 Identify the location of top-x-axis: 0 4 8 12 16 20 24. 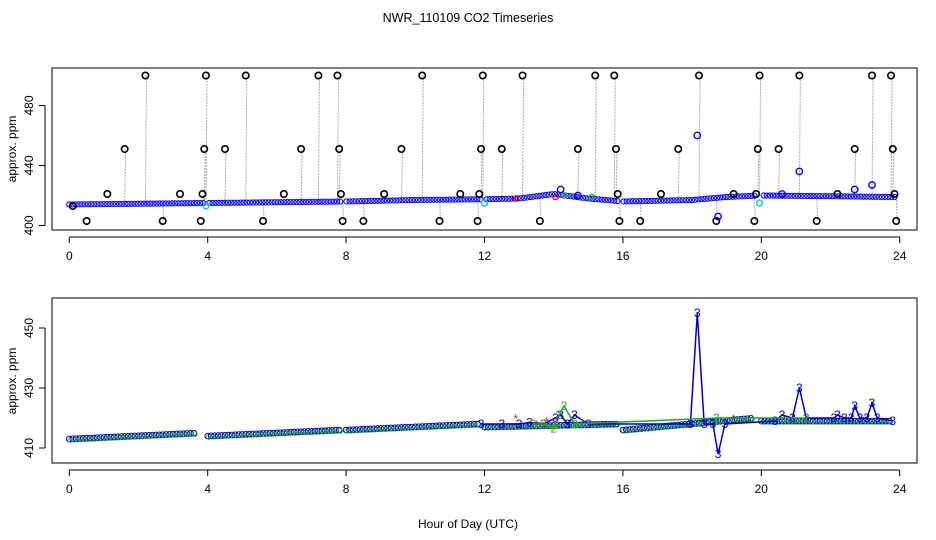
(486, 249).